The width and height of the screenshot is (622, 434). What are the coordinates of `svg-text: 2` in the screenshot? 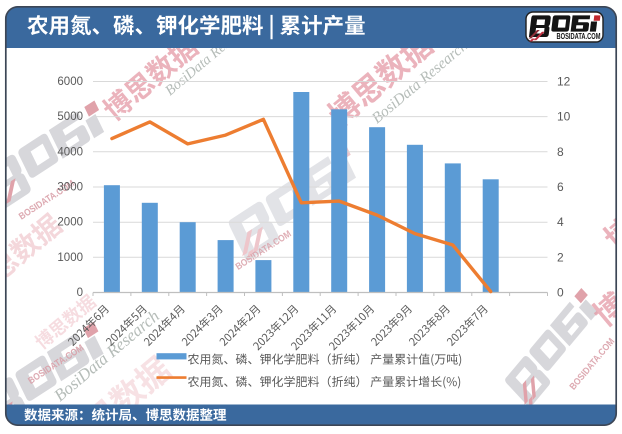 It's located at (560, 257).